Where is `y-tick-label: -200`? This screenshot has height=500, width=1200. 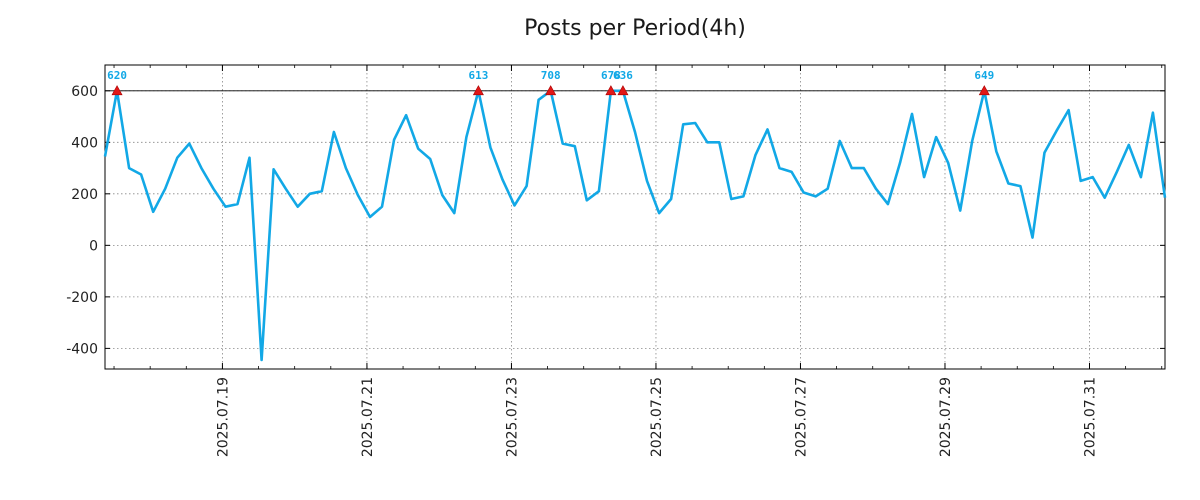 y-tick-label: -200 is located at coordinates (82, 298).